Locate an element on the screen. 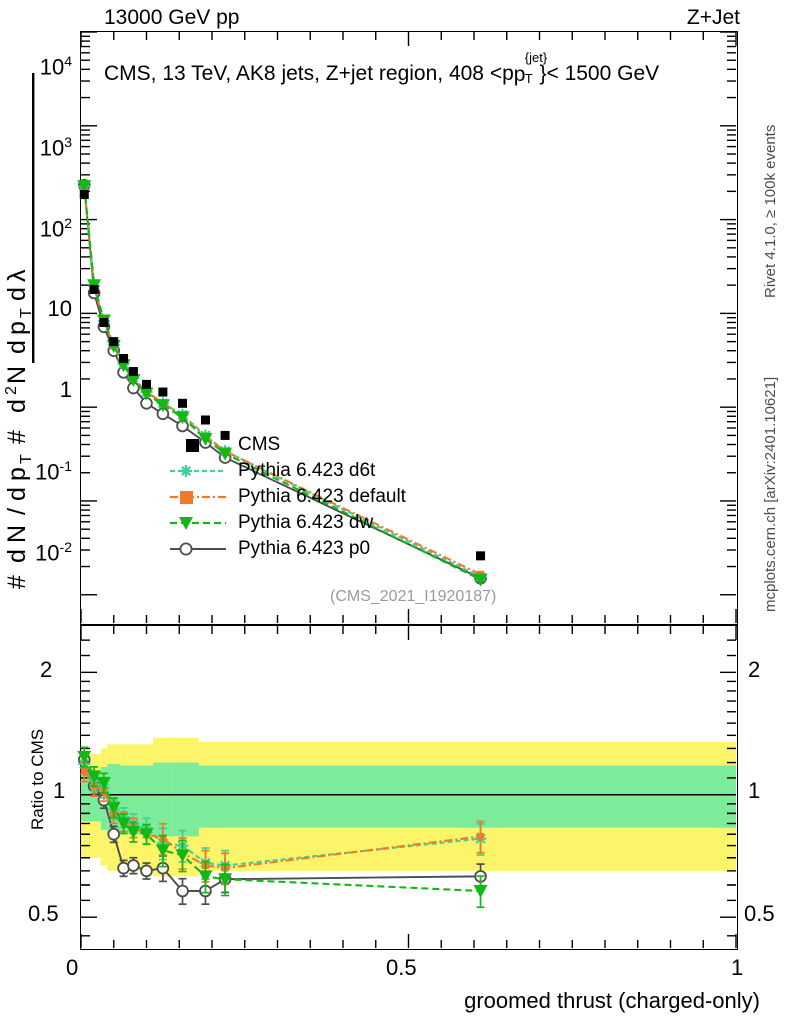 Image resolution: width=786 pixels, height=1024 pixels. svg-text: 2 is located at coordinates (11, 390).